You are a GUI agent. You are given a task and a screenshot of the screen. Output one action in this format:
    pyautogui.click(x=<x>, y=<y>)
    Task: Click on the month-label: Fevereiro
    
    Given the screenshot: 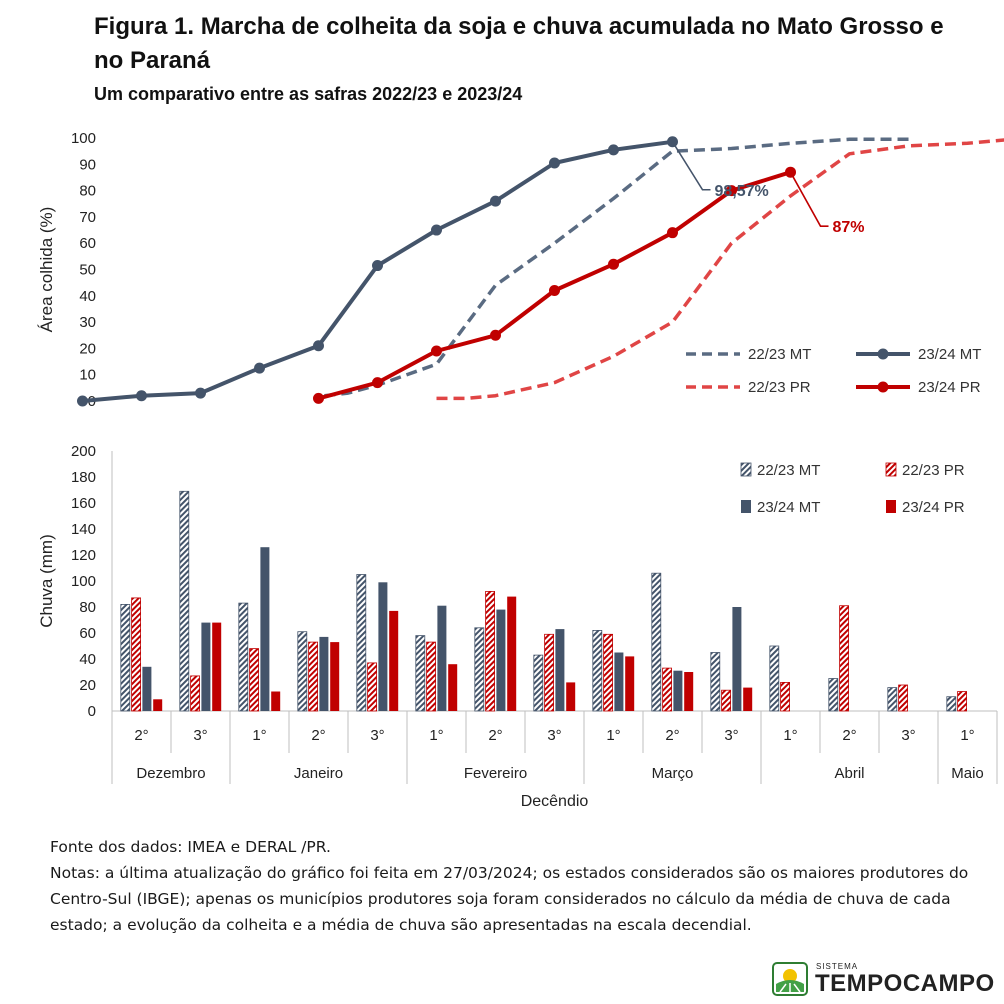 What is the action you would take?
    pyautogui.click(x=495, y=773)
    